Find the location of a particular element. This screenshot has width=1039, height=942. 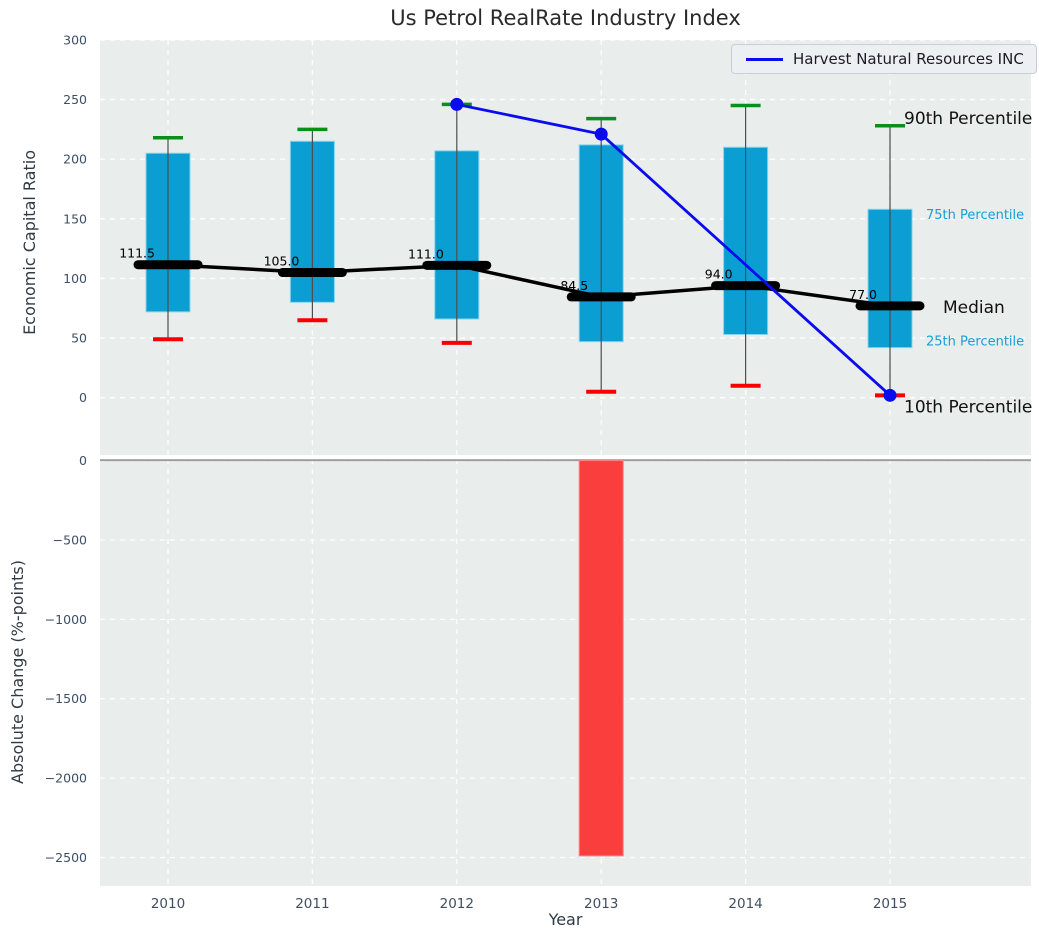

y-tick-label: 100 is located at coordinates (75, 278).